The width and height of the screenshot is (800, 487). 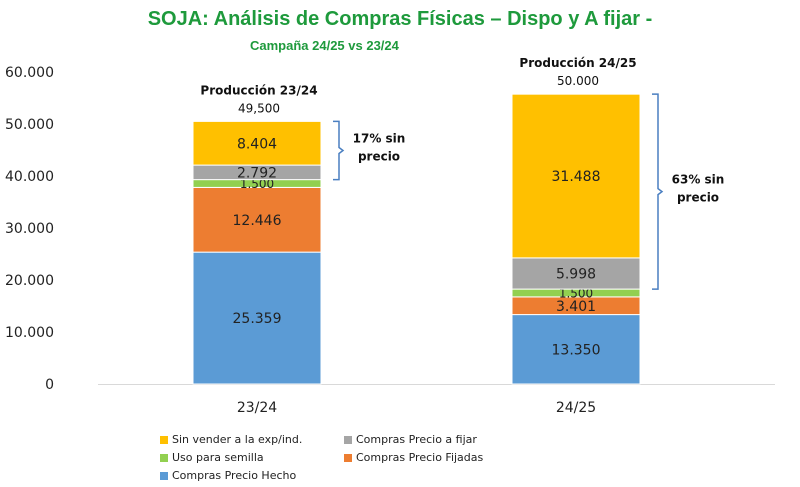 I want to click on x-tick-label: 24/25, so click(x=576, y=408).